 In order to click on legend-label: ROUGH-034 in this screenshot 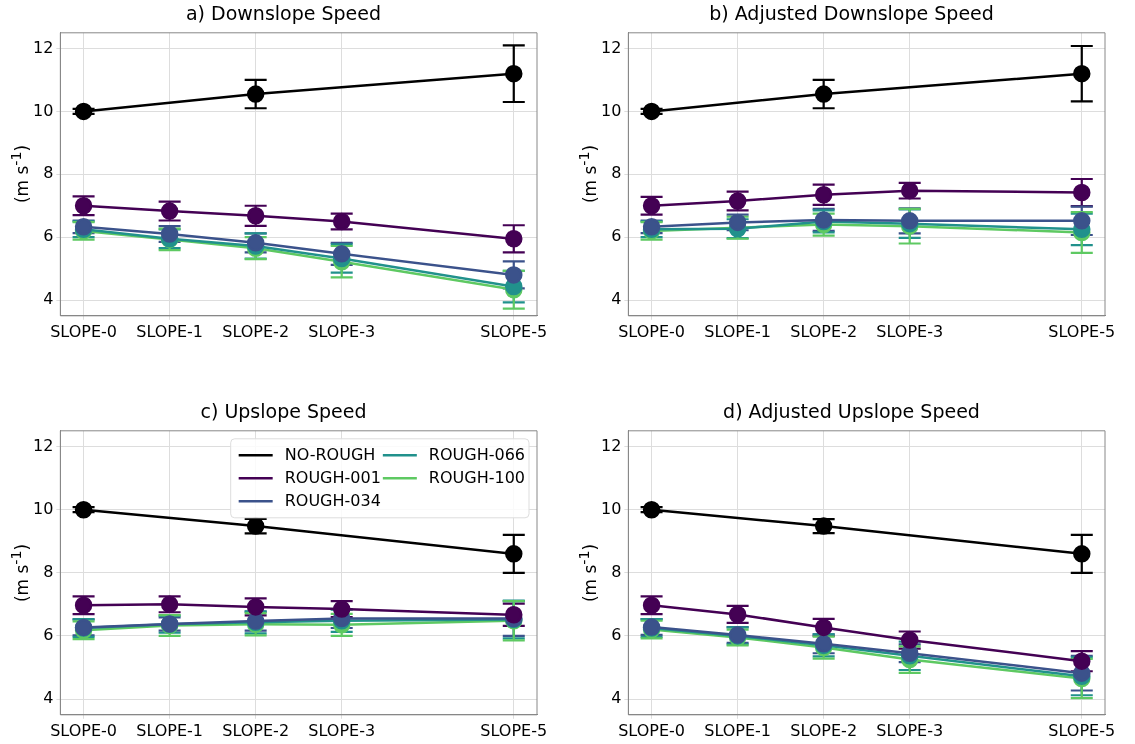, I will do `click(332, 501)`.